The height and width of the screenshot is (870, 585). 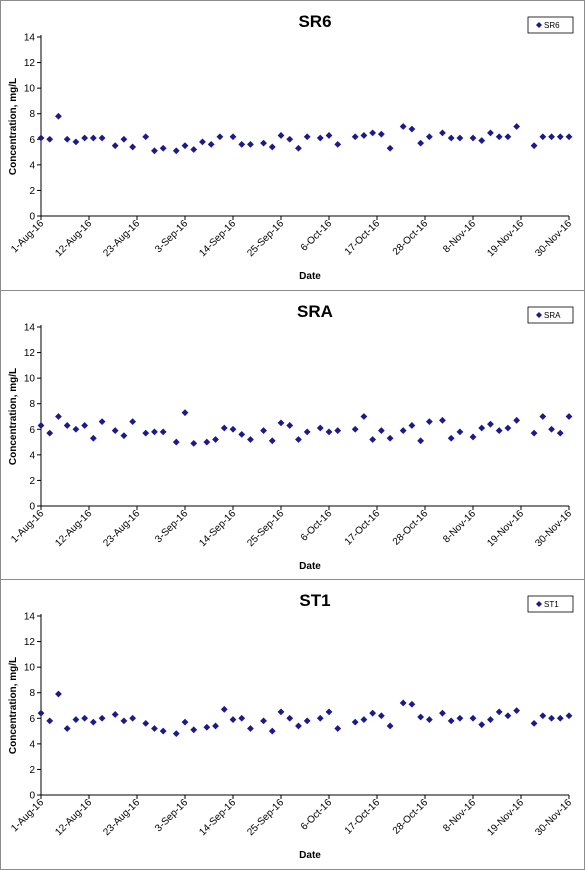 What do you see at coordinates (30, 353) in the screenshot?
I see `y-tick-label: 12` at bounding box center [30, 353].